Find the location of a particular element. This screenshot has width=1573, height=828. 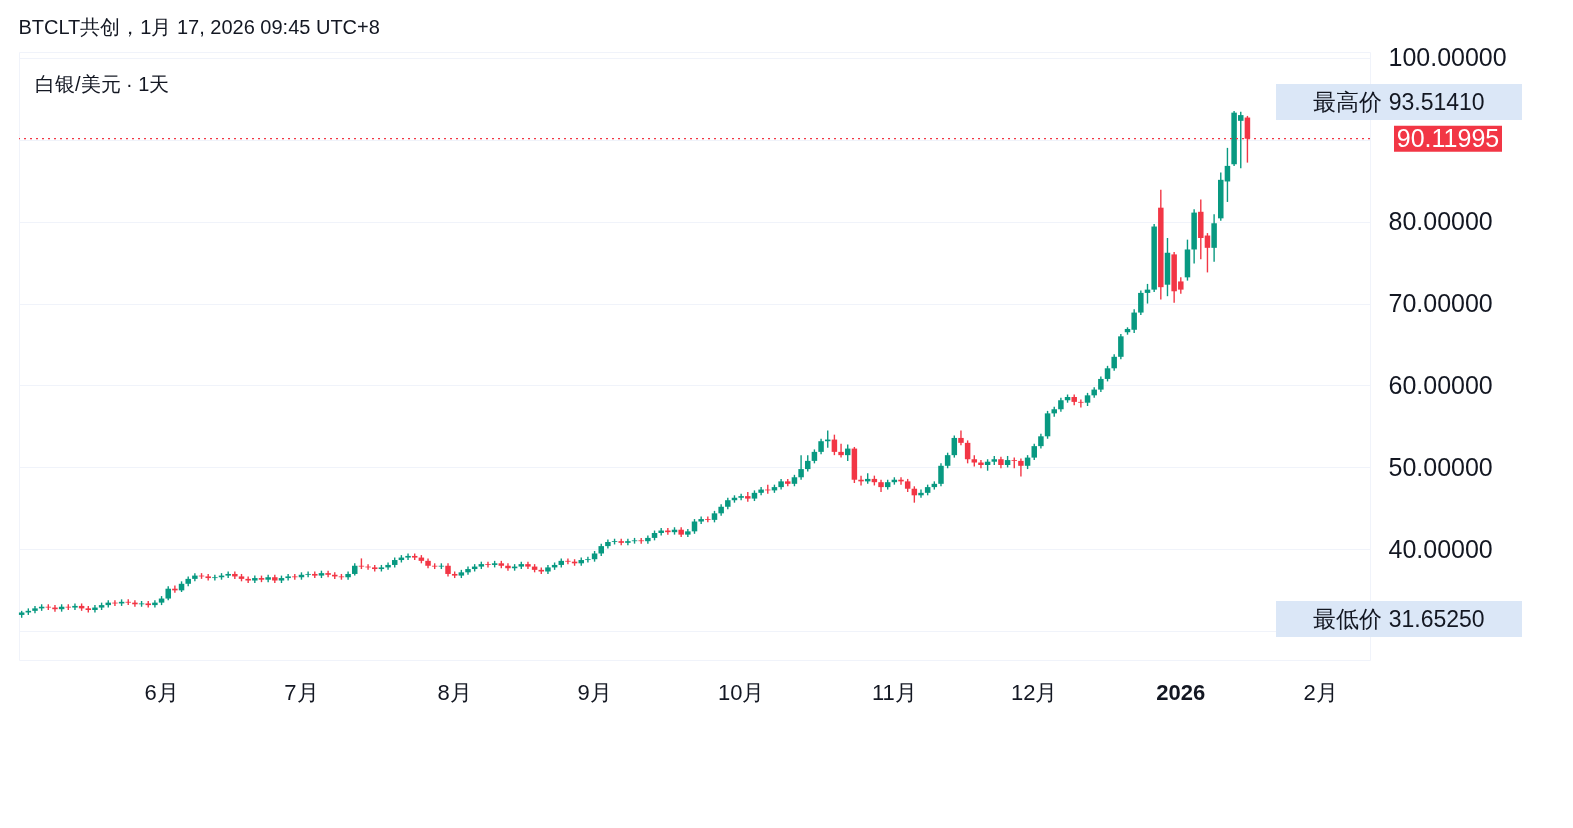

x-tick-label: 2月 is located at coordinates (1320, 692).